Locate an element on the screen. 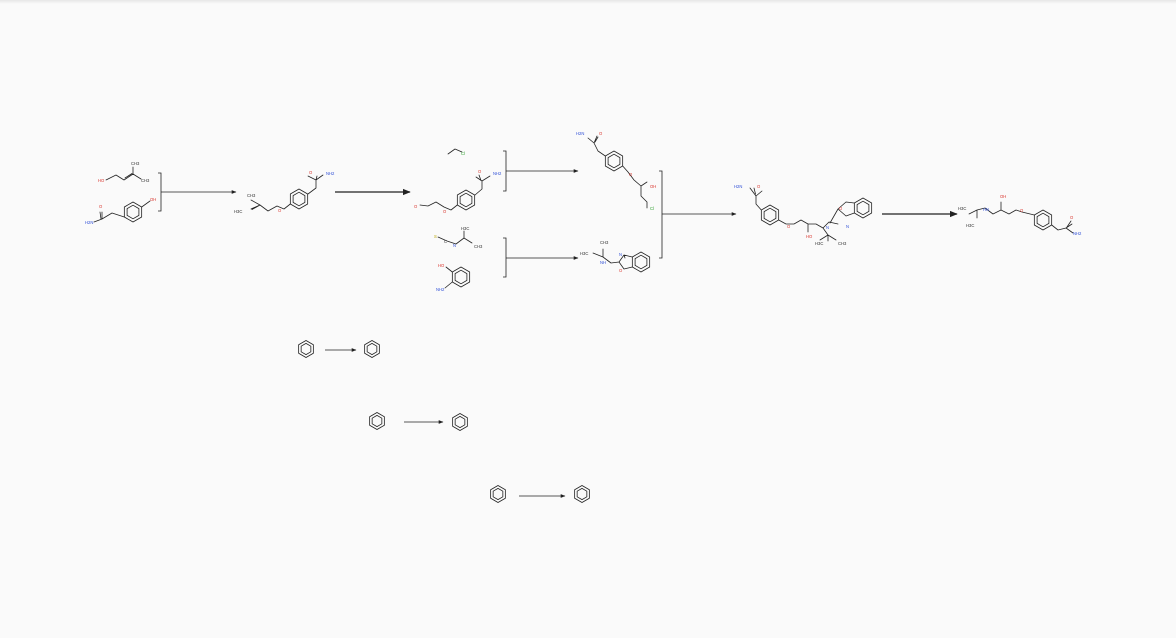 Image resolution: width=1176 pixels, height=638 pixels. top-shadow is located at coordinates (588, 2).